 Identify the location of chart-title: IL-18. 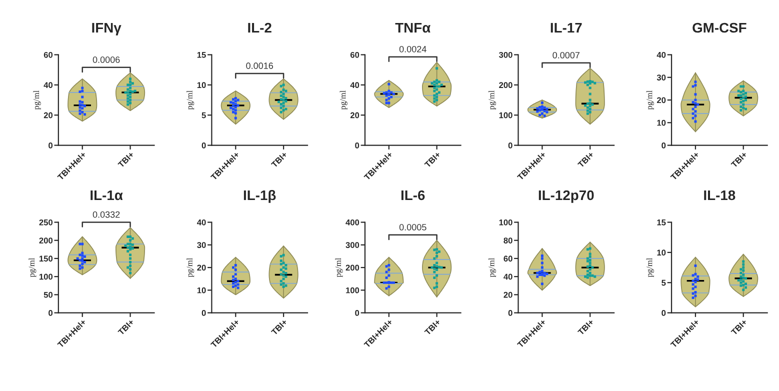
(720, 195).